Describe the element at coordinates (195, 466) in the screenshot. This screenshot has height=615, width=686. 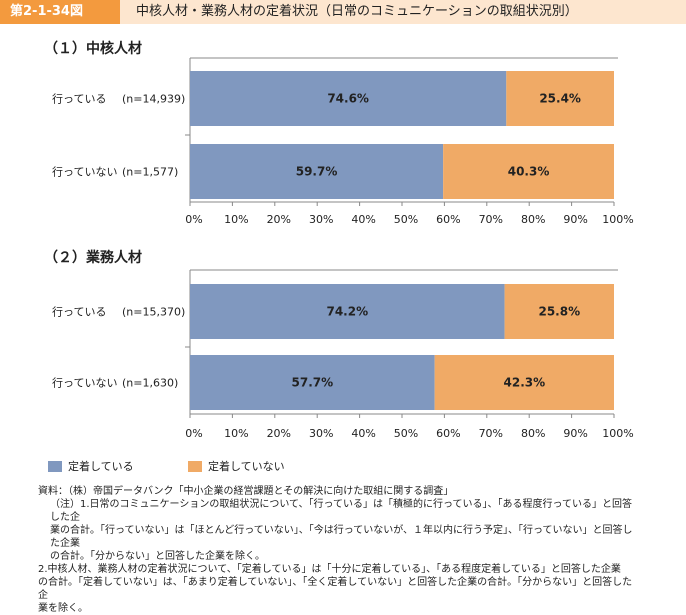
I see `legend-swatch-not-retained` at that location.